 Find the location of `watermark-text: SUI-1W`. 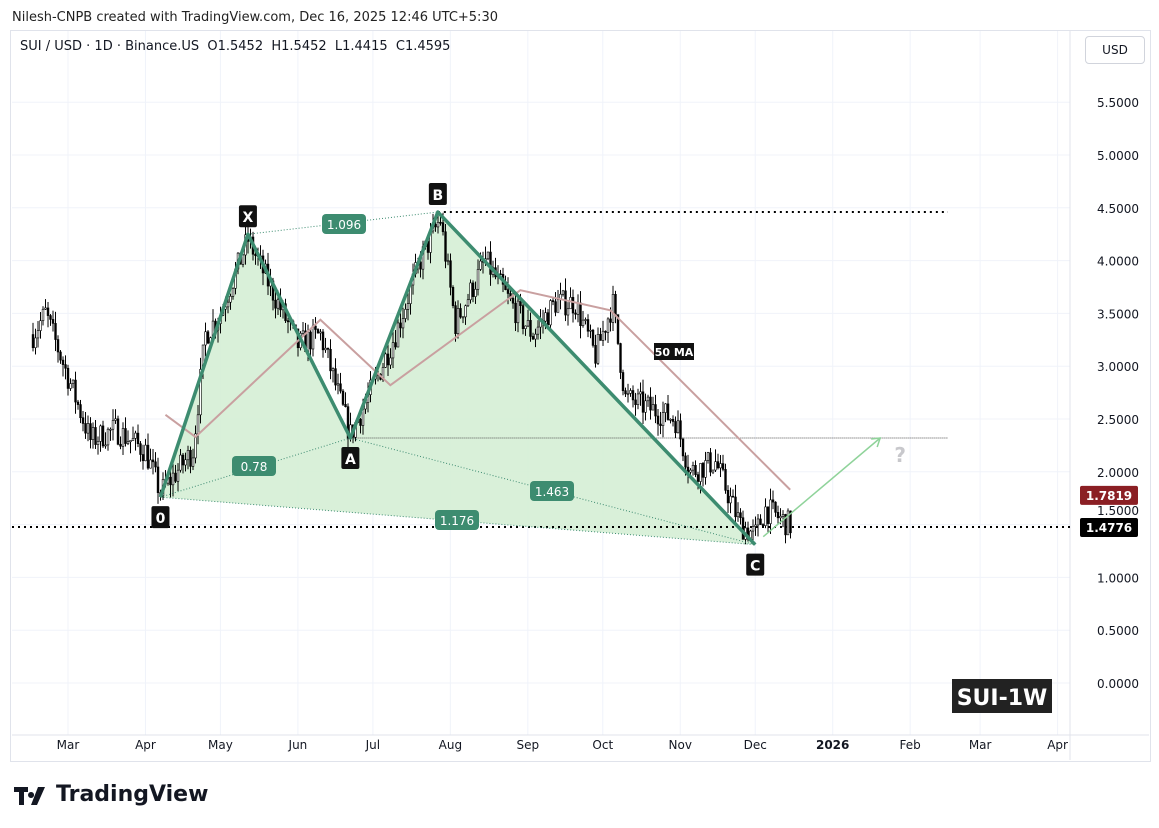

watermark-text: SUI-1W is located at coordinates (1002, 698).